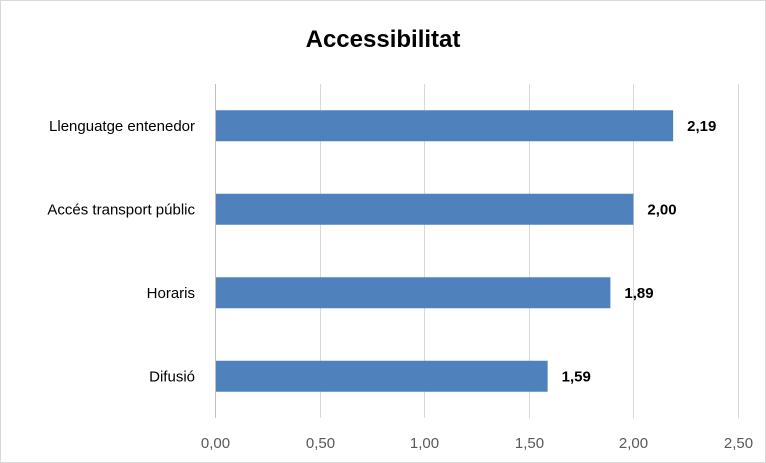 The width and height of the screenshot is (766, 463). I want to click on category-label: Llenguatge entenedor, so click(122, 126).